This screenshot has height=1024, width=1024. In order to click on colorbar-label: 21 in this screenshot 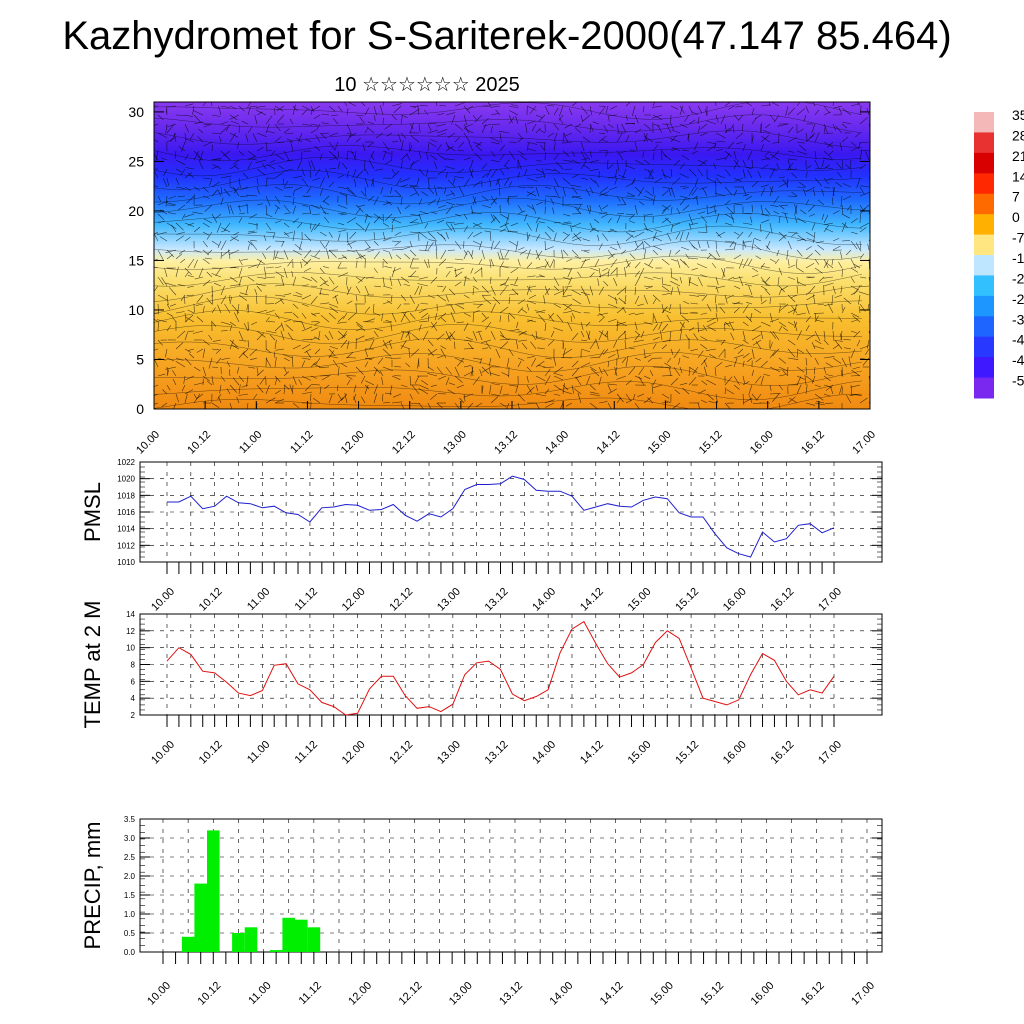, I will do `click(1018, 156)`.